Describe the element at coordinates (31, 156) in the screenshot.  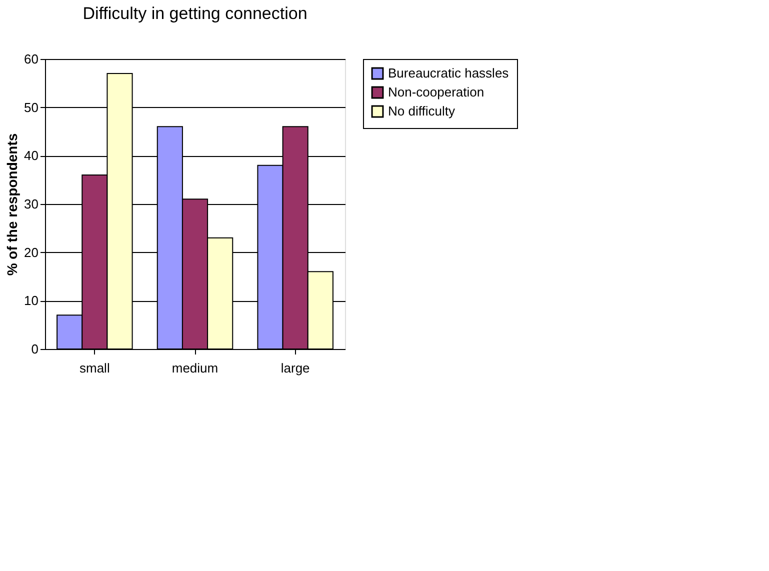
I see `y-tick-label: 40` at that location.